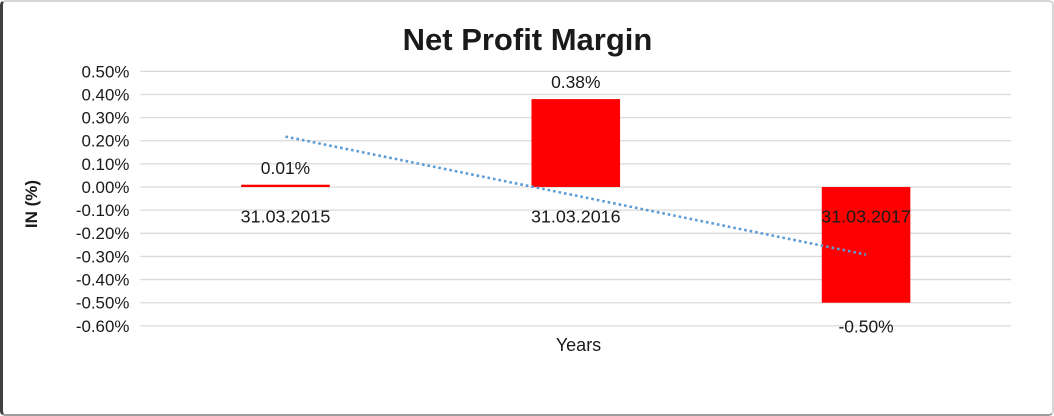  Describe the element at coordinates (105, 94) in the screenshot. I see `y-tick-label: 0.40%` at that location.